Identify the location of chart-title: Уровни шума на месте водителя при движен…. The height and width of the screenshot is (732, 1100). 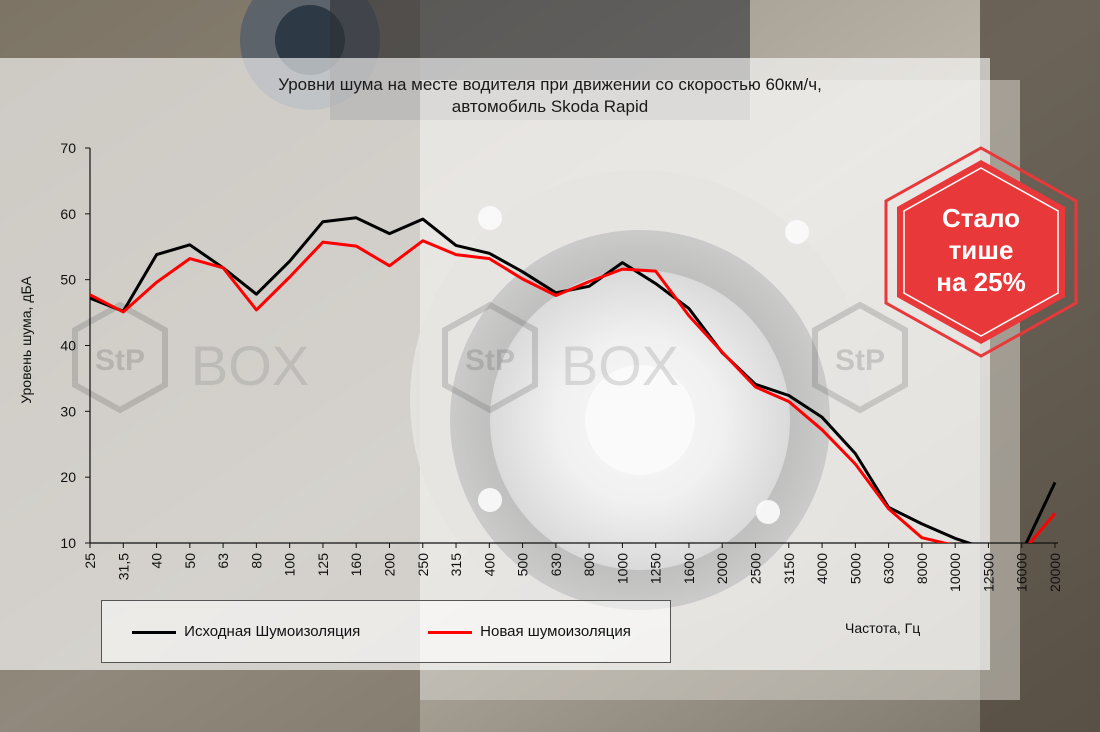
(550, 96).